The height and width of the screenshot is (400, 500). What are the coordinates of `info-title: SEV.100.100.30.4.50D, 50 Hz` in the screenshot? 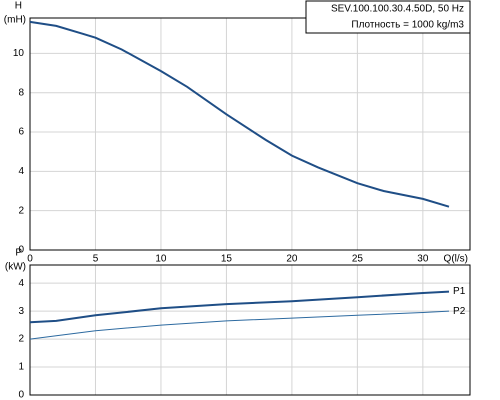 It's located at (397, 9).